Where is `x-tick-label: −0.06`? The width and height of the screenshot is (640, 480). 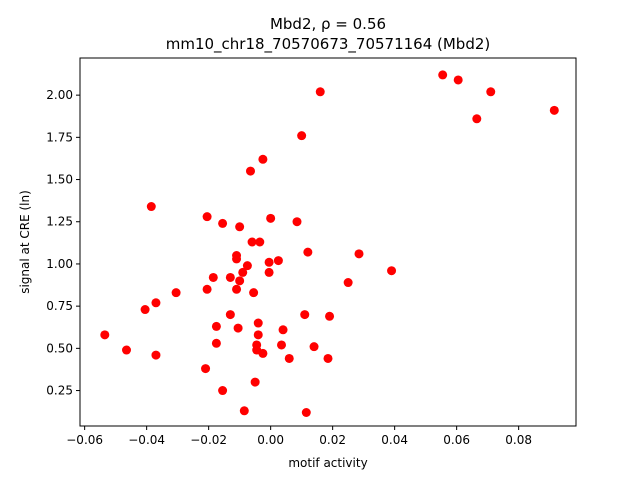
x-tick-label: −0.06 is located at coordinates (84, 440).